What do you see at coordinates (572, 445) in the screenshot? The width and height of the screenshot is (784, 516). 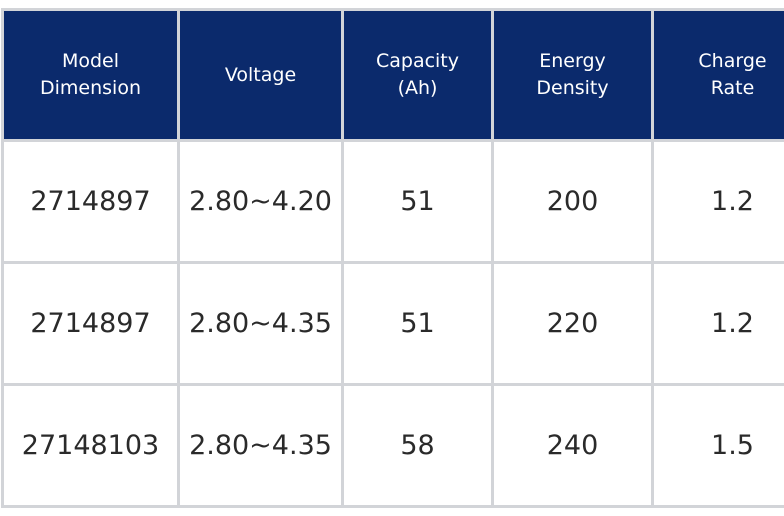 I see `table-cell: 240` at bounding box center [572, 445].